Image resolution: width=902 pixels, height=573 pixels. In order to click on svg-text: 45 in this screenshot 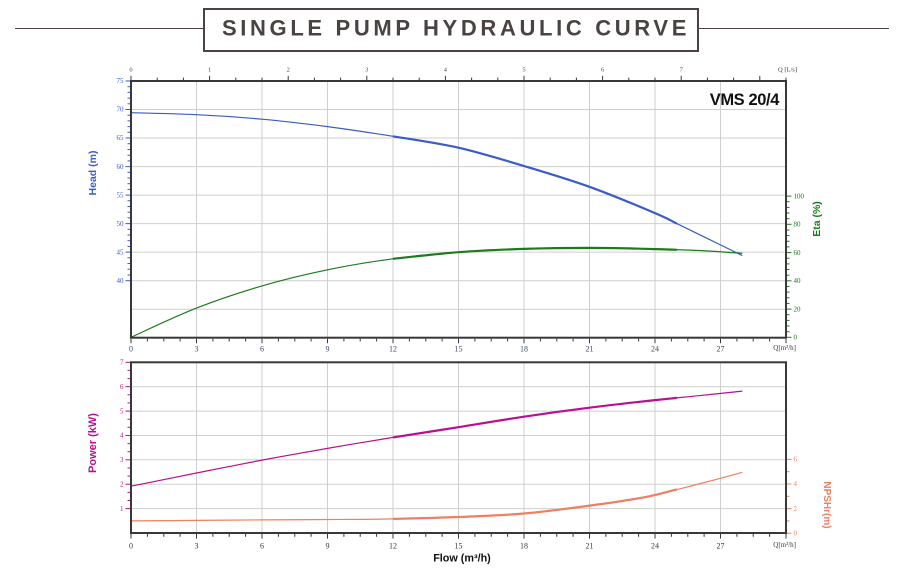, I will do `click(121, 252)`.